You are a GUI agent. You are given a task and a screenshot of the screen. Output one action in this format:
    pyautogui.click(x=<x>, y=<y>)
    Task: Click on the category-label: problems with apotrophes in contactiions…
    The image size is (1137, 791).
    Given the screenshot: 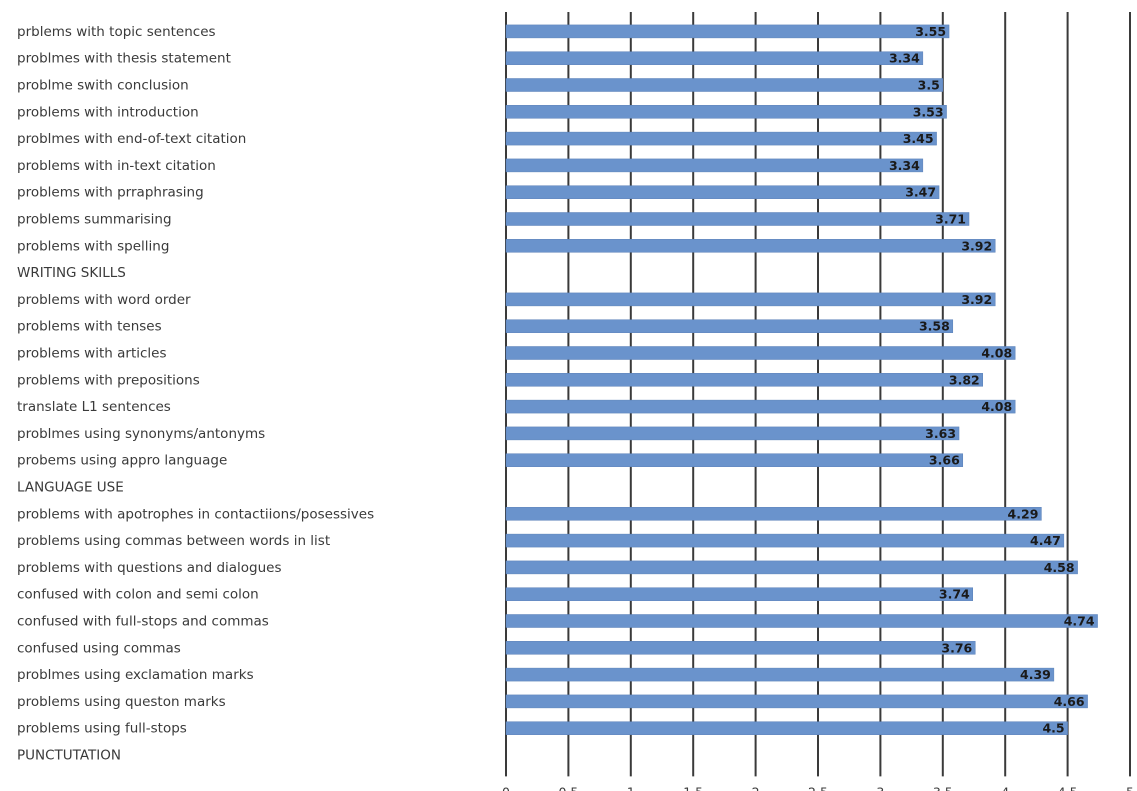 What is the action you would take?
    pyautogui.click(x=195, y=514)
    